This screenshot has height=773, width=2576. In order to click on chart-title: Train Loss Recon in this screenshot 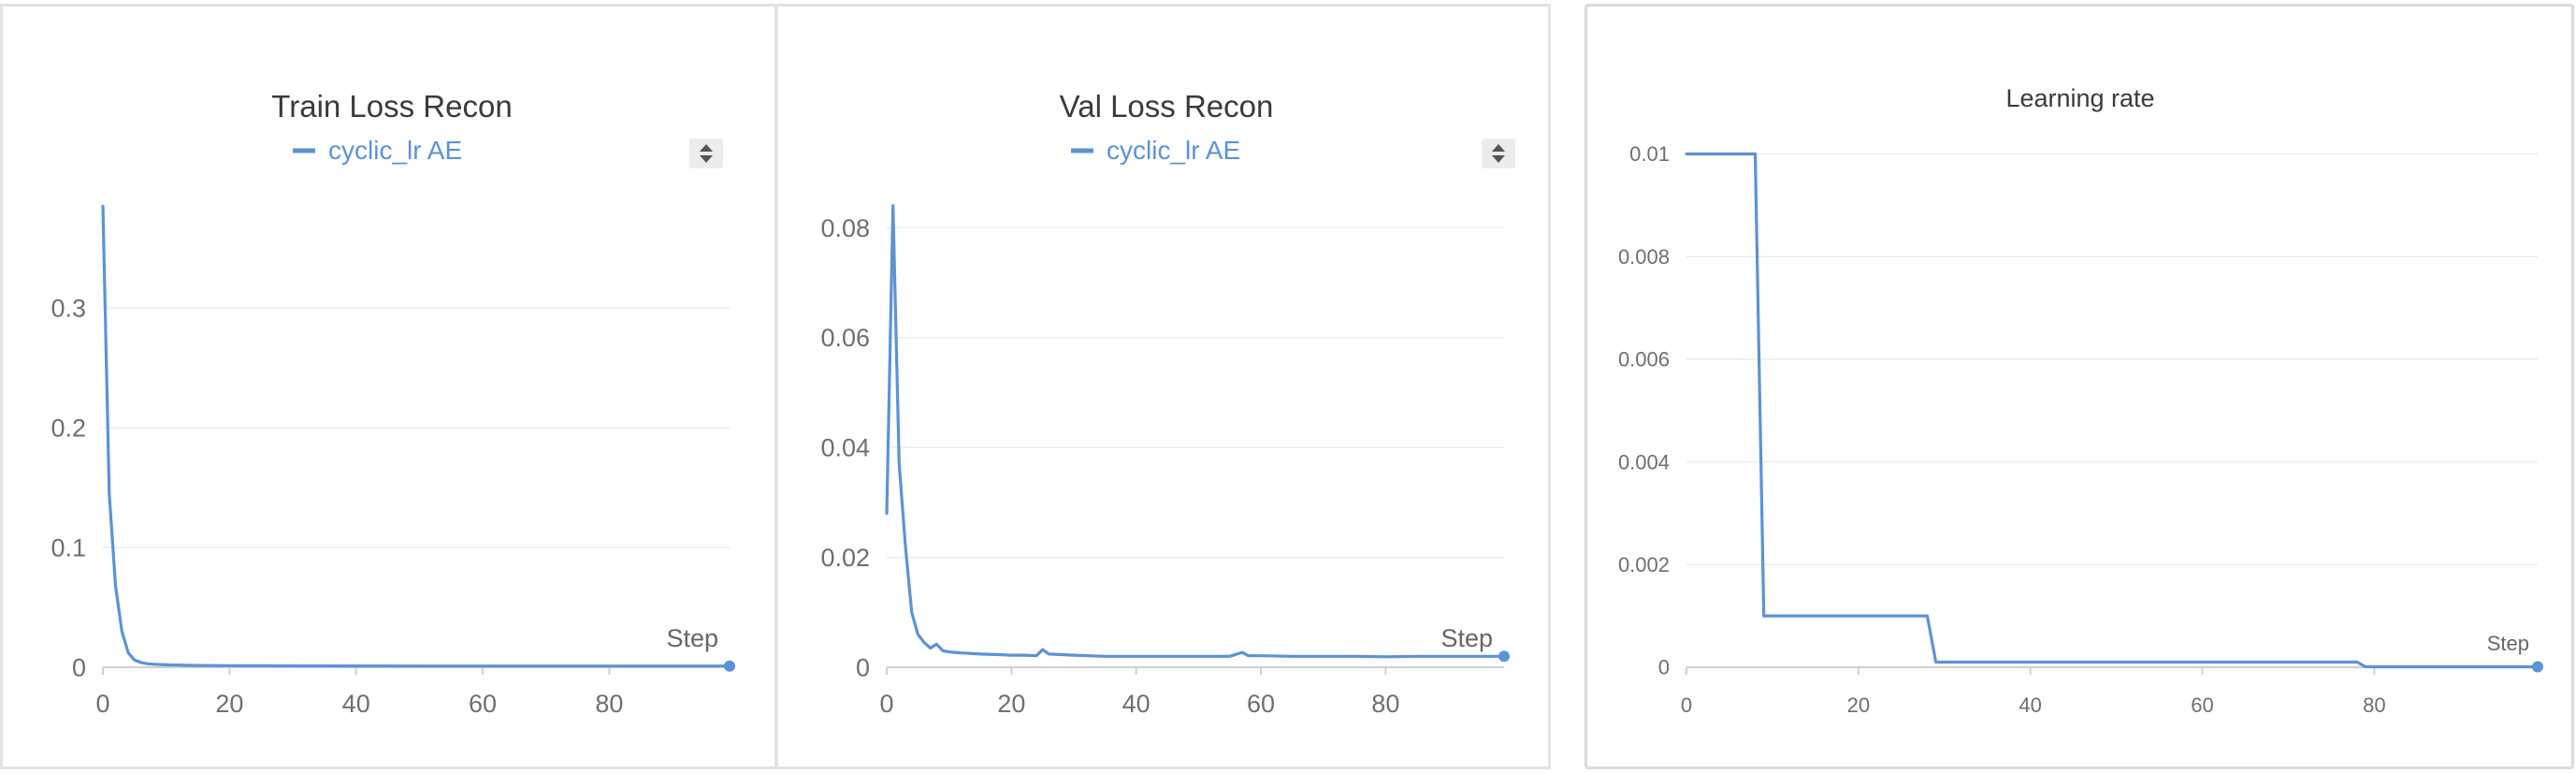, I will do `click(391, 106)`.